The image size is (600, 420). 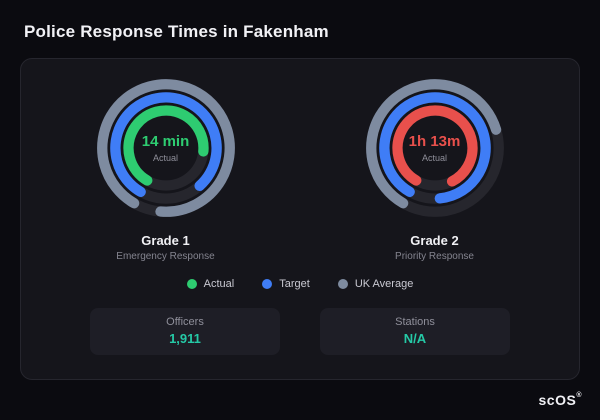 I want to click on grade-2-subtitle: Priority Response, so click(x=434, y=256).